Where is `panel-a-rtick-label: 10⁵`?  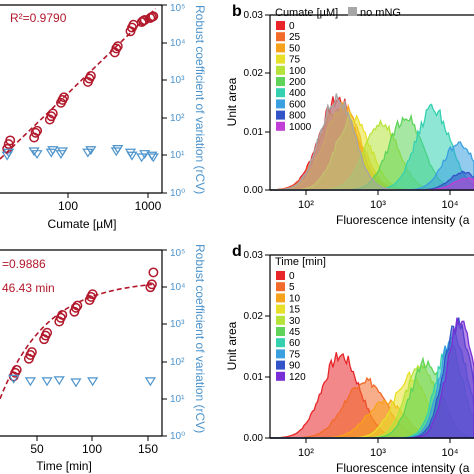
panel-a-rtick-label: 10⁵ is located at coordinates (177, 8).